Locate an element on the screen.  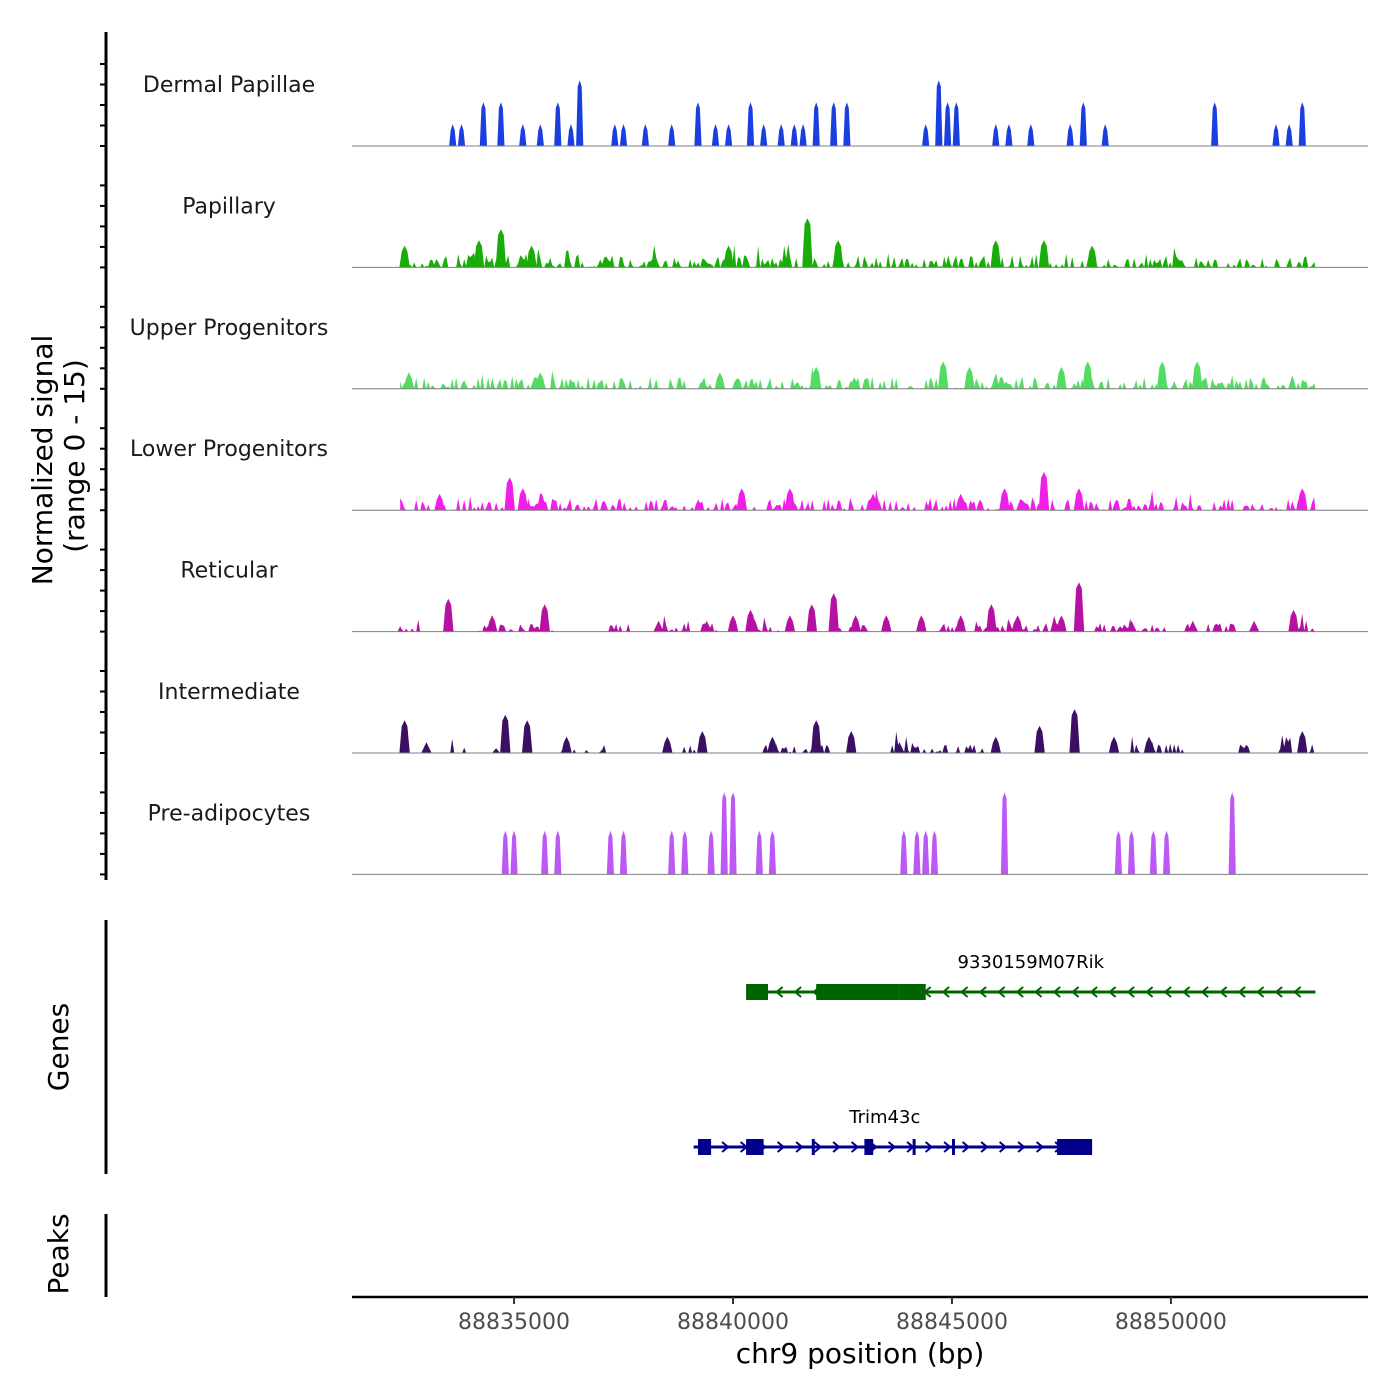
track-papillary: Papillary is located at coordinates (775, 231).